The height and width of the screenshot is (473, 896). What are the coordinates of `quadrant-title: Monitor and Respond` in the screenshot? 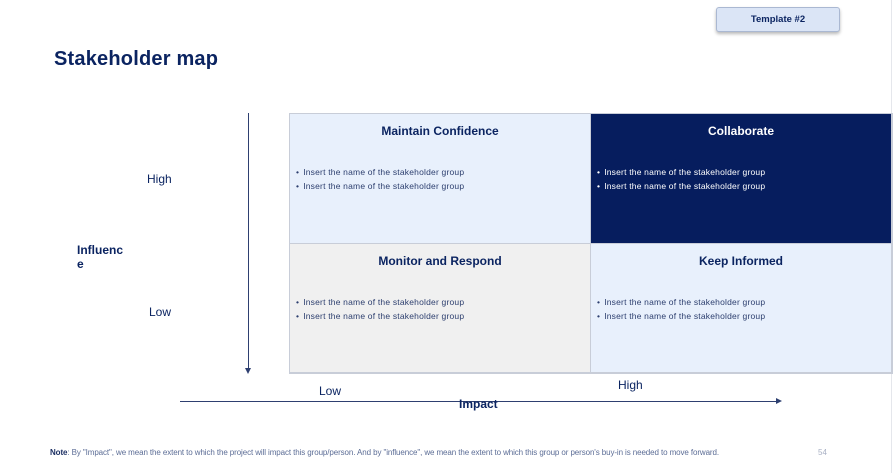 It's located at (440, 261).